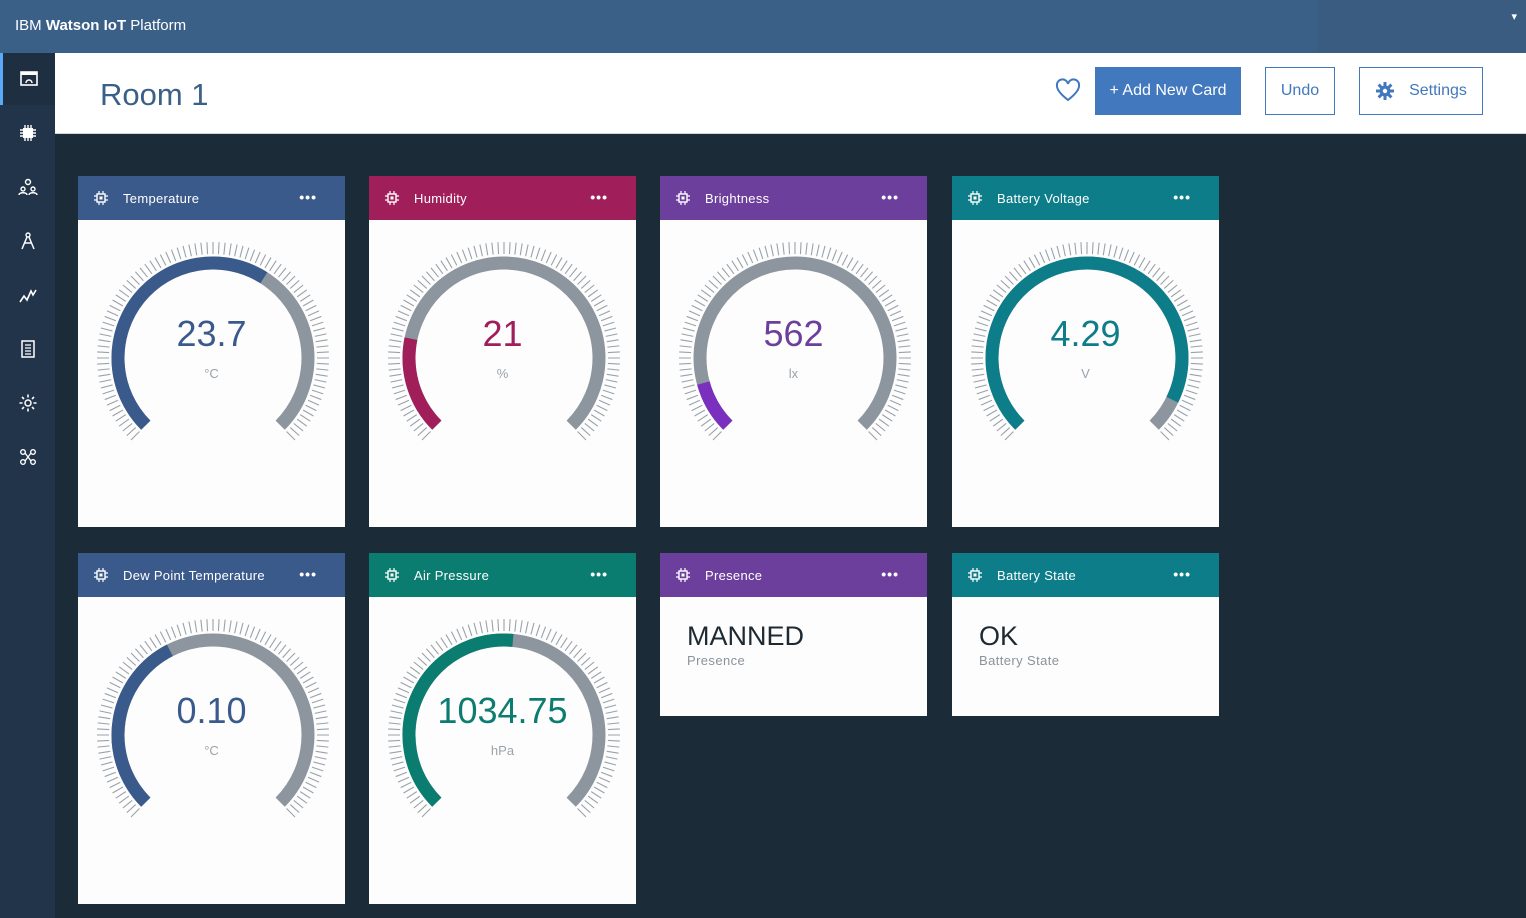  I want to click on account-menu-area: ▾, so click(1422, 26).